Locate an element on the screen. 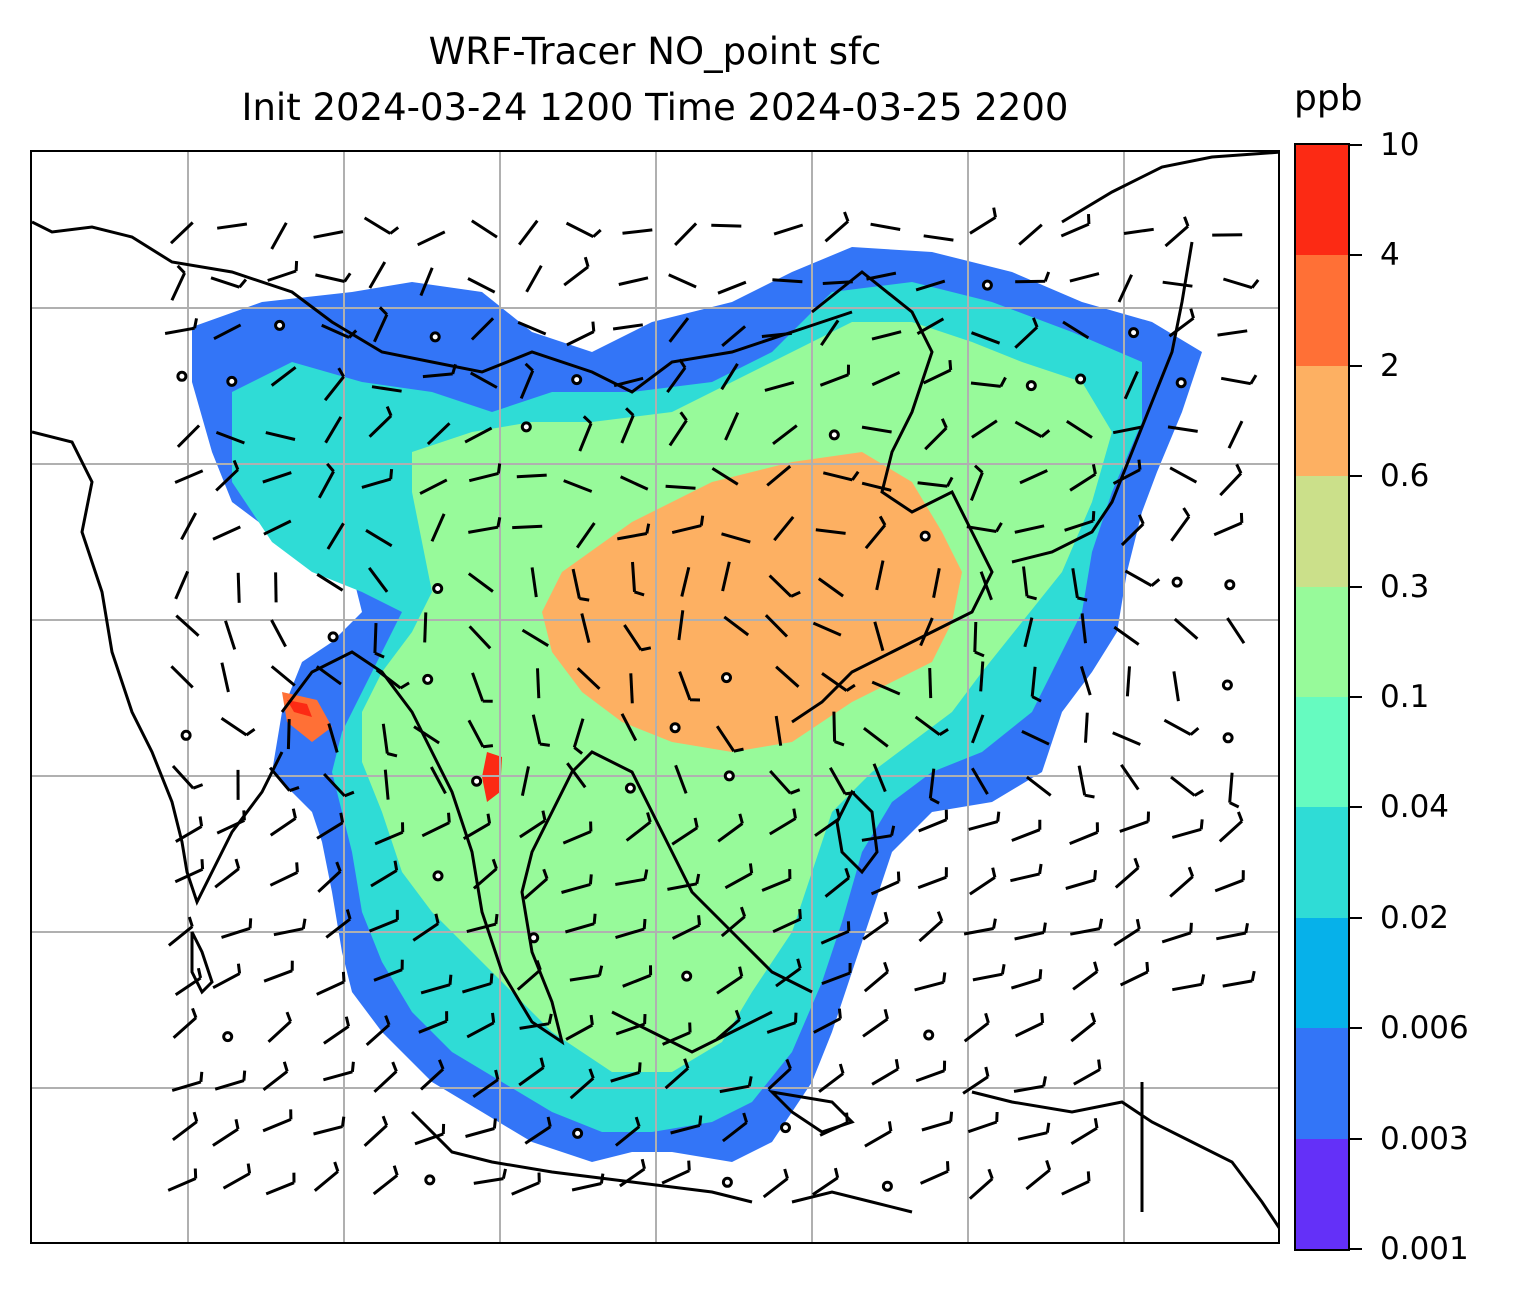  colorbar-tick-label: 2 is located at coordinates (1390, 365).